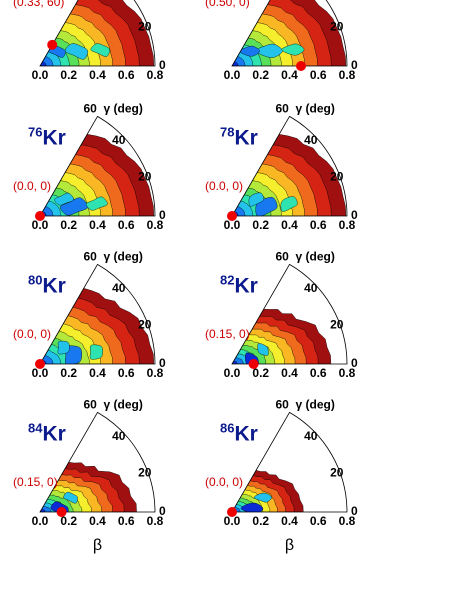 This screenshot has width=463, height=599. What do you see at coordinates (89, 41) in the screenshot?
I see `pes-panel-top-left: 0.0 0.2 0.4 0.6 0.8 20 0 (0.33, 60)` at bounding box center [89, 41].